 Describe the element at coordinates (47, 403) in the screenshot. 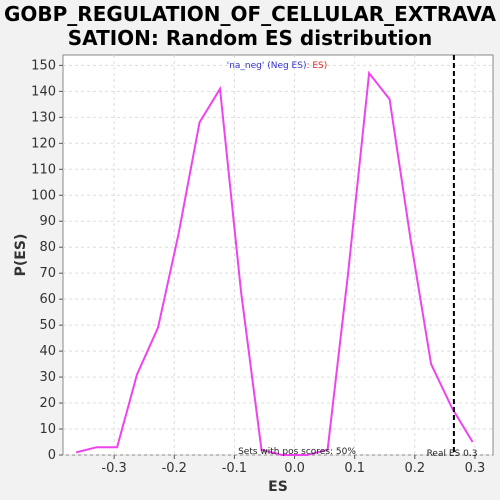

I see `y-tick-label: 20` at that location.